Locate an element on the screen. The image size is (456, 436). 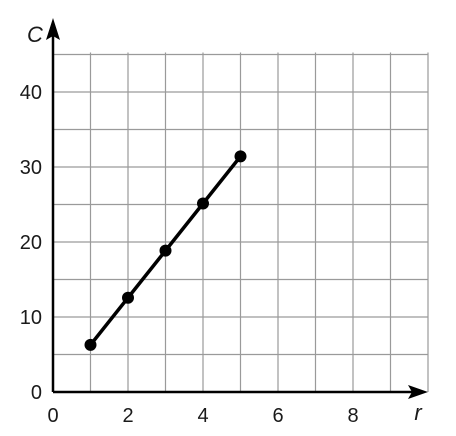
y-tick-label: 20 is located at coordinates (31, 243).